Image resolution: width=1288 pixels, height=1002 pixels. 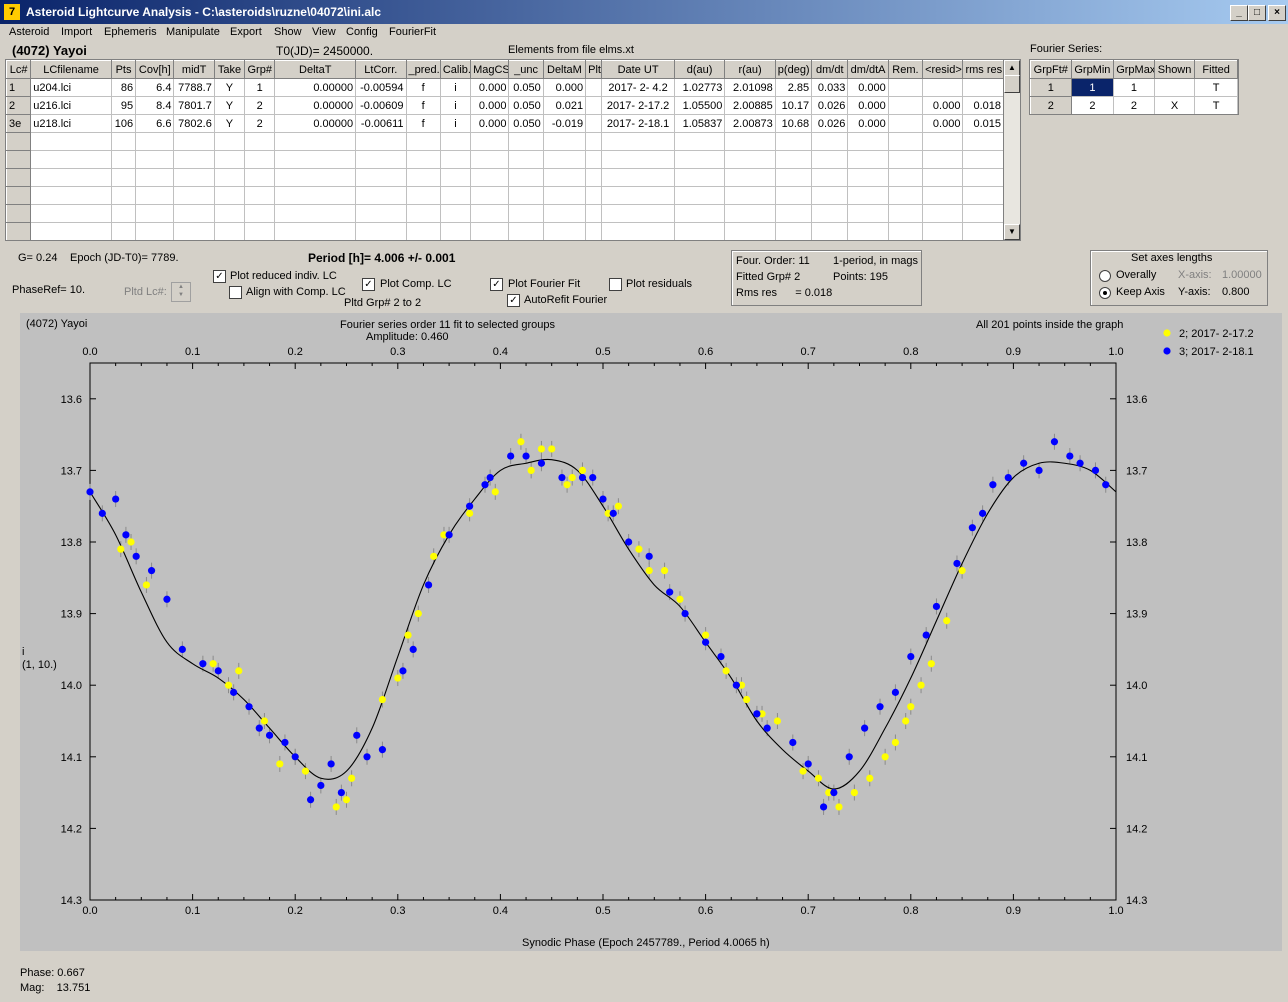 What do you see at coordinates (123, 69) in the screenshot?
I see `lc-col-header: Pts` at bounding box center [123, 69].